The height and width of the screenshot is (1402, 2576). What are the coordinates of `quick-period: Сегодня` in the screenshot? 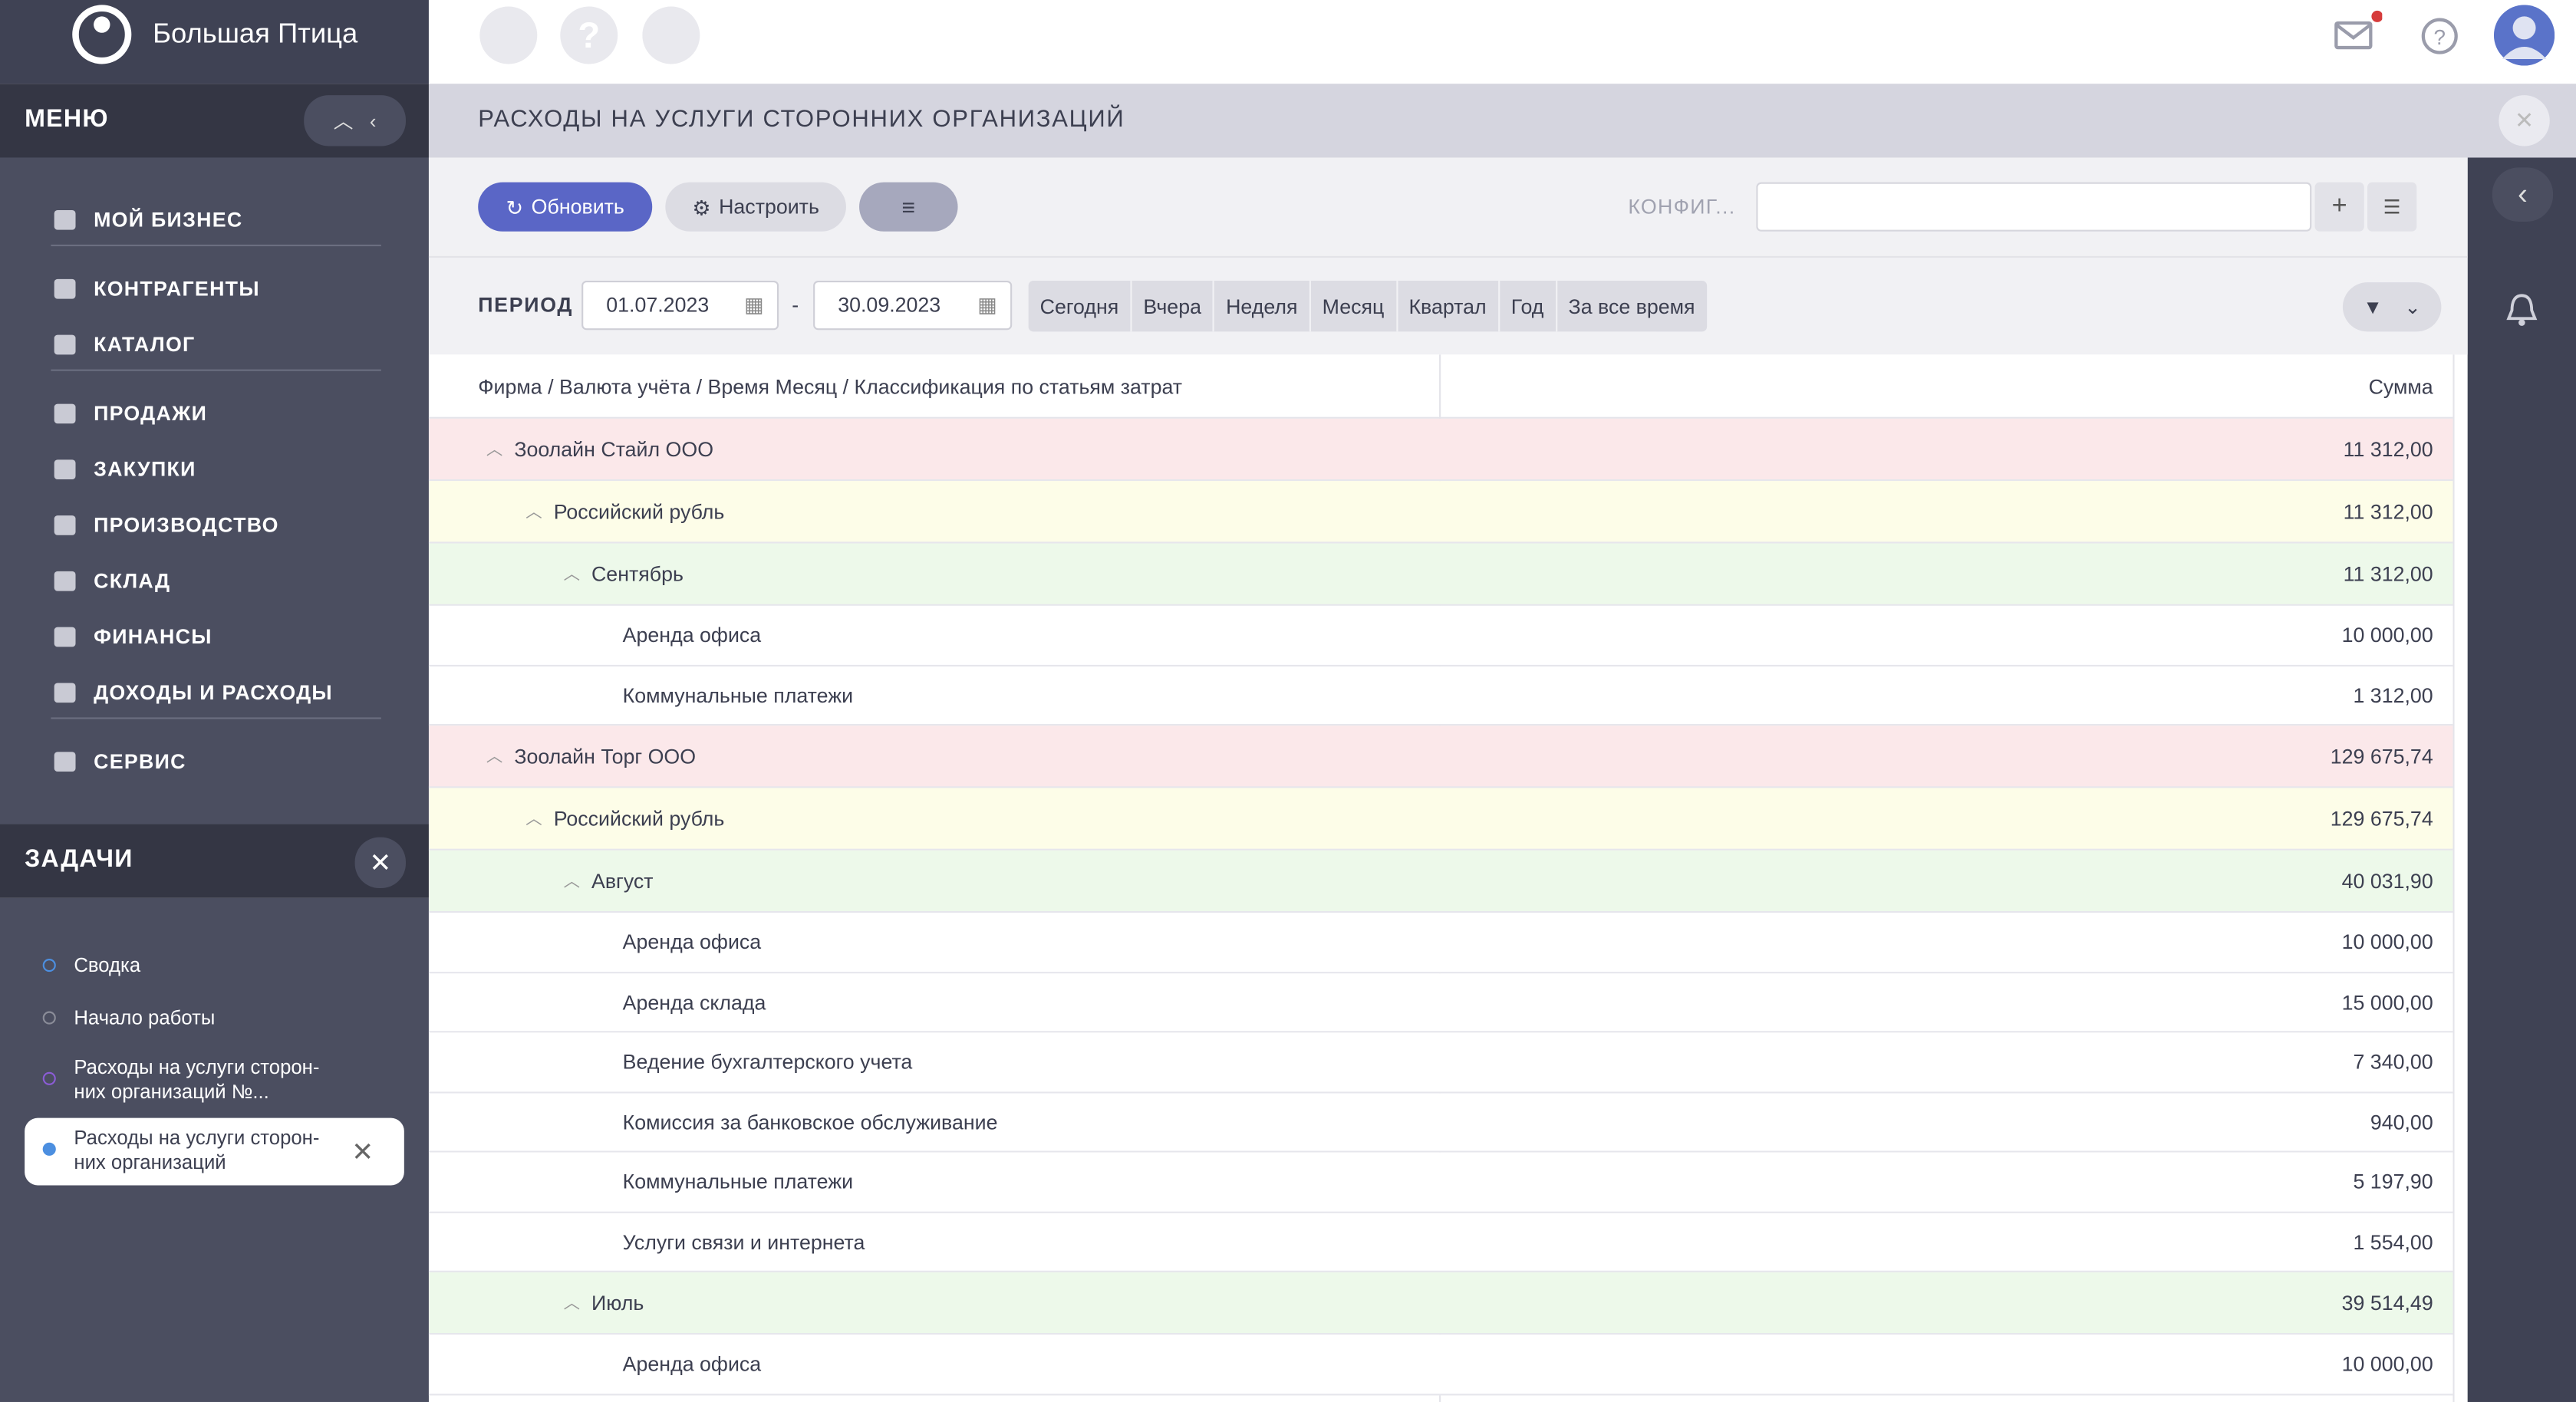 It's located at (1079, 306).